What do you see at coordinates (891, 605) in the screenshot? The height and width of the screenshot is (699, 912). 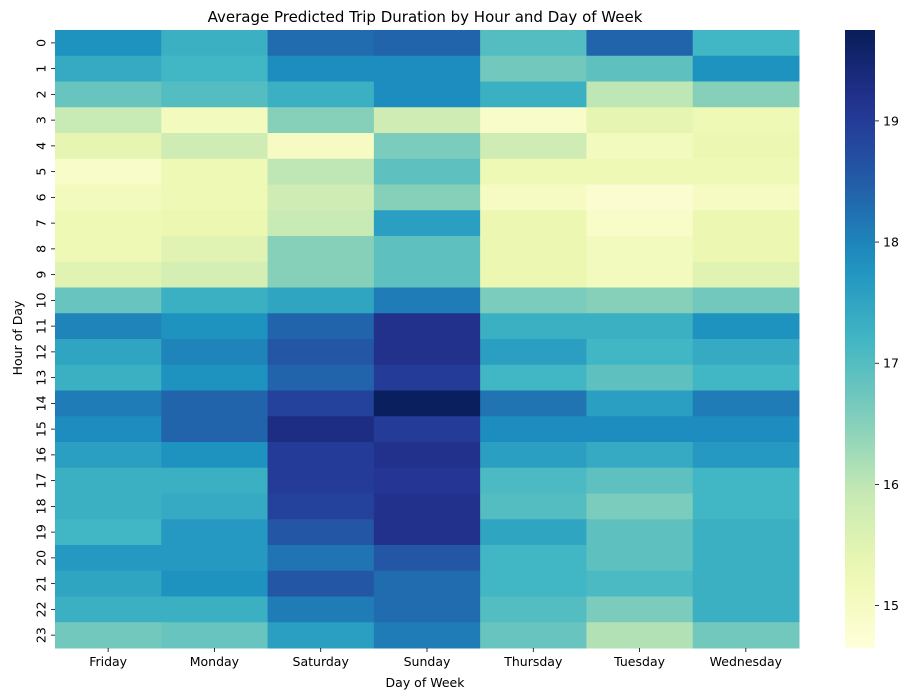 I see `colorbar-tick-label: 15` at bounding box center [891, 605].